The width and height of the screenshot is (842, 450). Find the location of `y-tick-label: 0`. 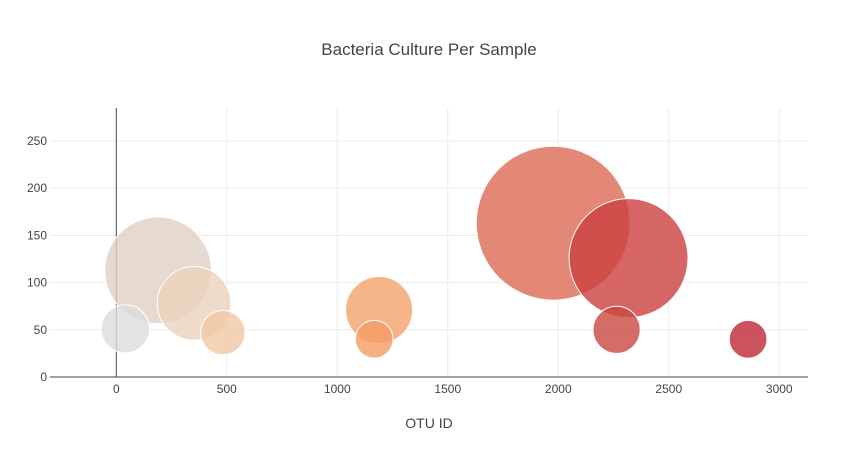

y-tick-label: 0 is located at coordinates (43, 377).